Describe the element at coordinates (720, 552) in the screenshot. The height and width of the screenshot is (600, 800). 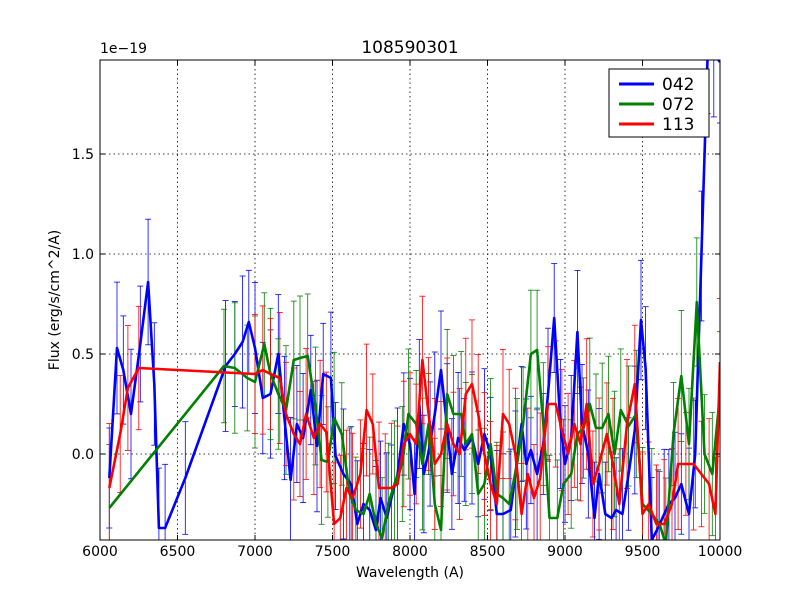
I see `x-tick-label: 10000` at that location.